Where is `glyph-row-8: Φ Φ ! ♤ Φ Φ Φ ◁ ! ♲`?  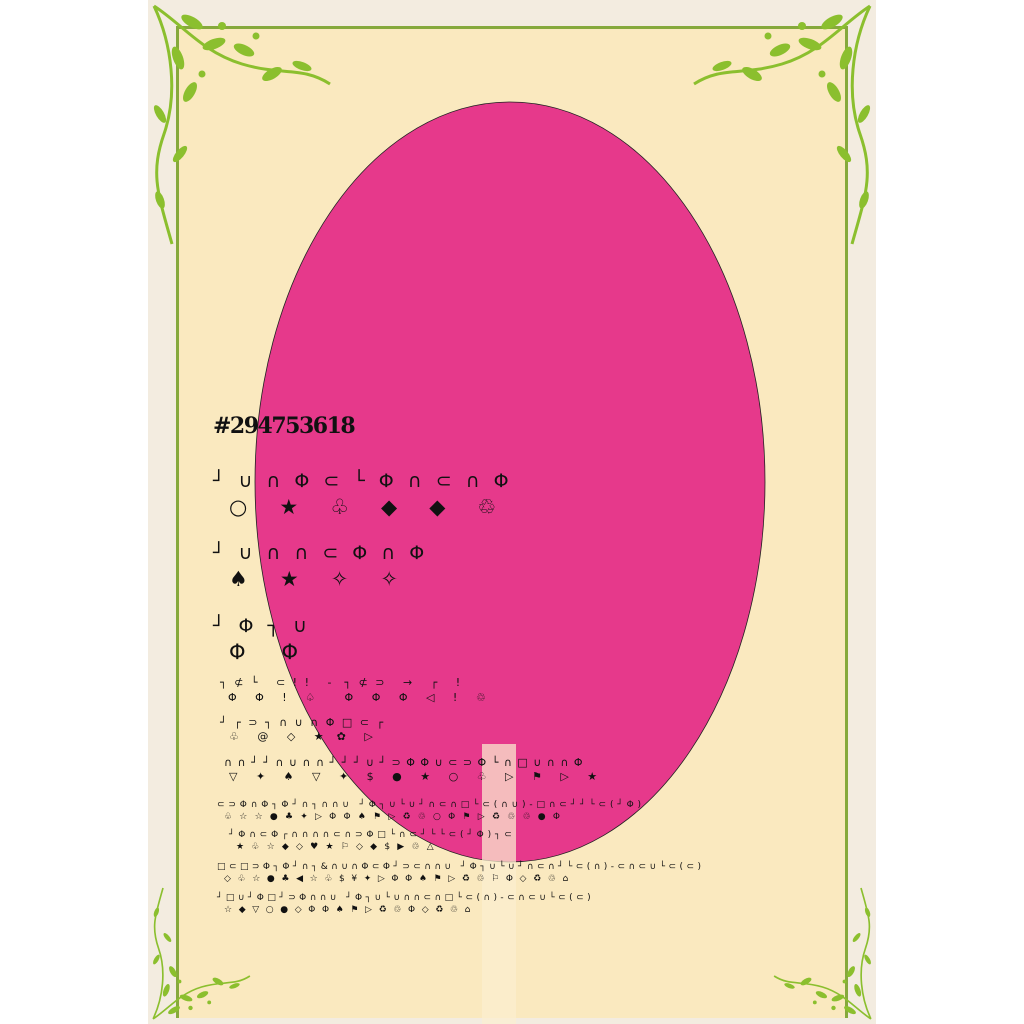
glyph-row-8: Φ Φ ! ♤ Φ Φ Φ ◁ ! ♲ is located at coordinates (358, 697).